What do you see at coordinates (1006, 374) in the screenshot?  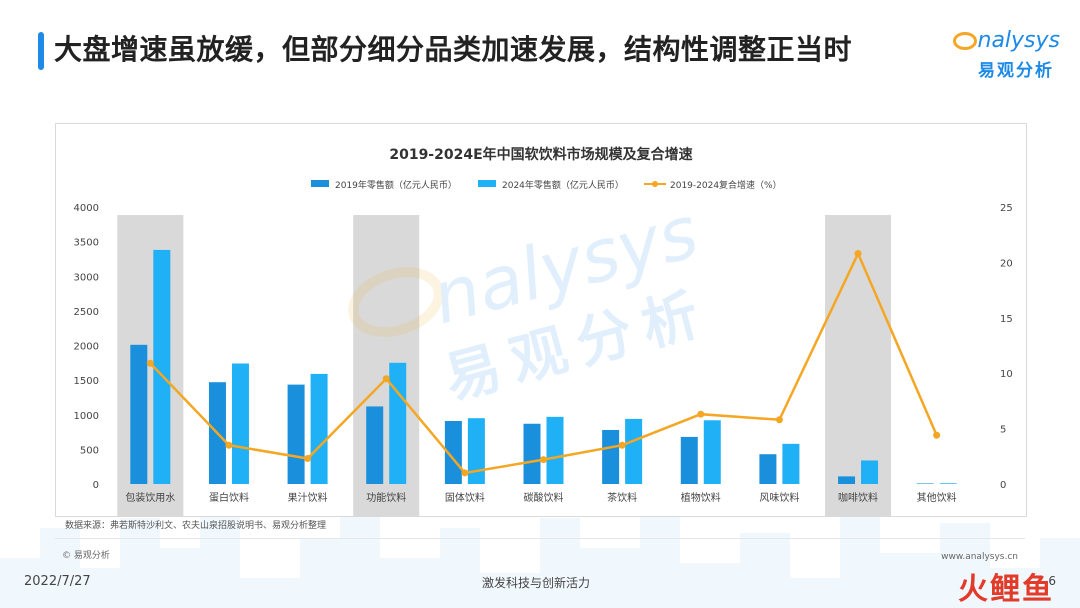 I see `y-right-tick-label: 10` at bounding box center [1006, 374].